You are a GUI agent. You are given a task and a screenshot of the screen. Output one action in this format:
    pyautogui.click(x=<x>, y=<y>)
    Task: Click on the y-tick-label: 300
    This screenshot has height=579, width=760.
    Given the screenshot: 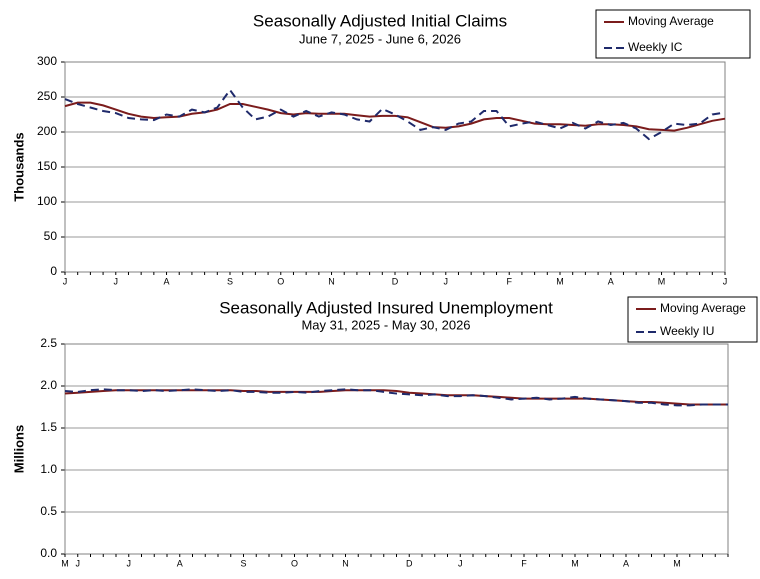 What is the action you would take?
    pyautogui.click(x=47, y=61)
    